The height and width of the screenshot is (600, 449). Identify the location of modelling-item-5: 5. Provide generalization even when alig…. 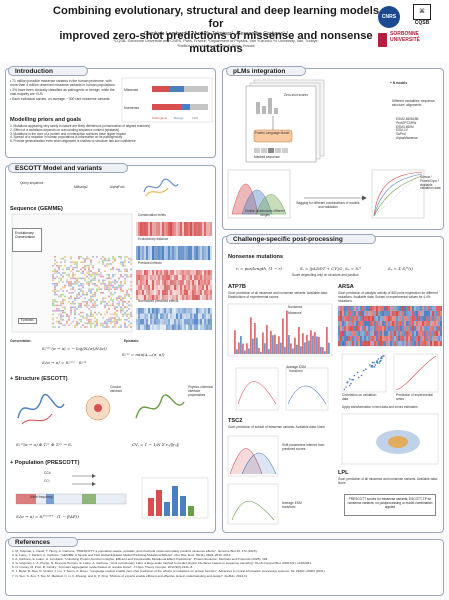
(73, 141).